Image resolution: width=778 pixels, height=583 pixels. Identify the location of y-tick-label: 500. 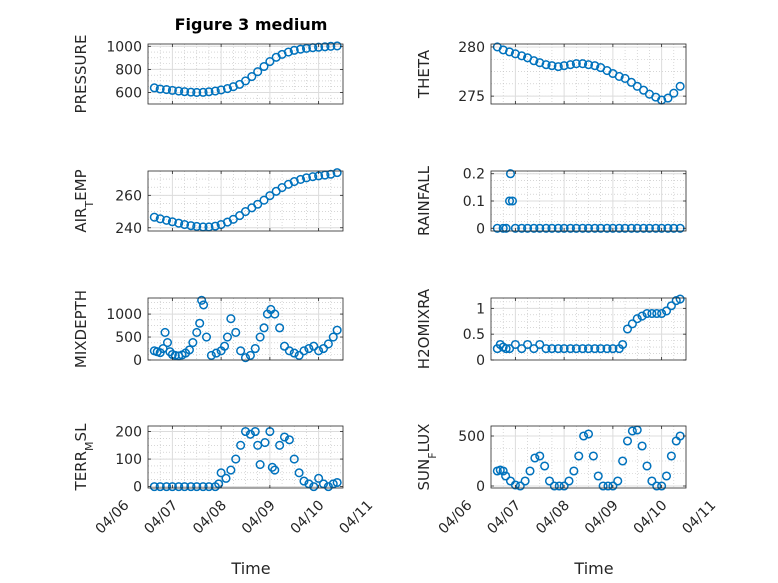
(128, 338).